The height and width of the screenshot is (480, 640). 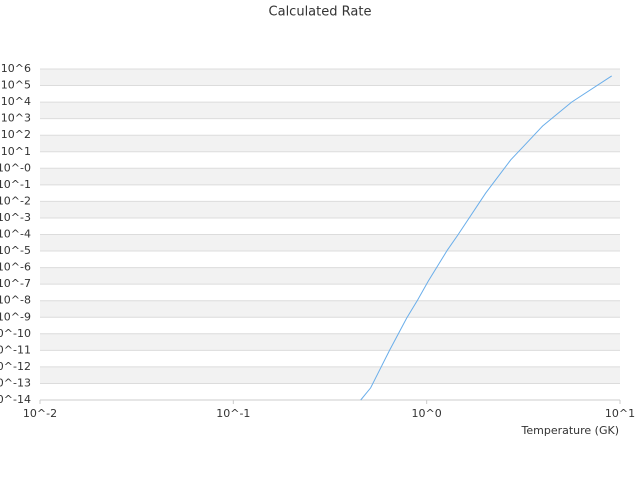 What do you see at coordinates (15, 349) in the screenshot?
I see `y-tick-label: 10^-11` at bounding box center [15, 349].